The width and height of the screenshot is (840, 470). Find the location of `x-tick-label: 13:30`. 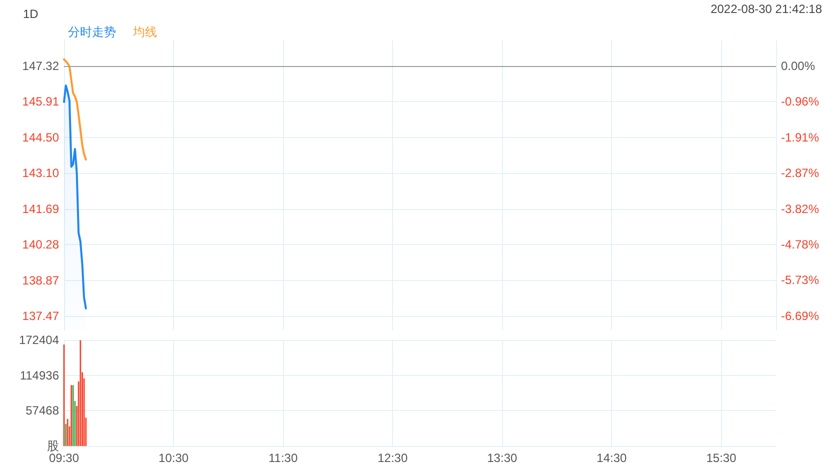

x-tick-label: 13:30 is located at coordinates (502, 458).